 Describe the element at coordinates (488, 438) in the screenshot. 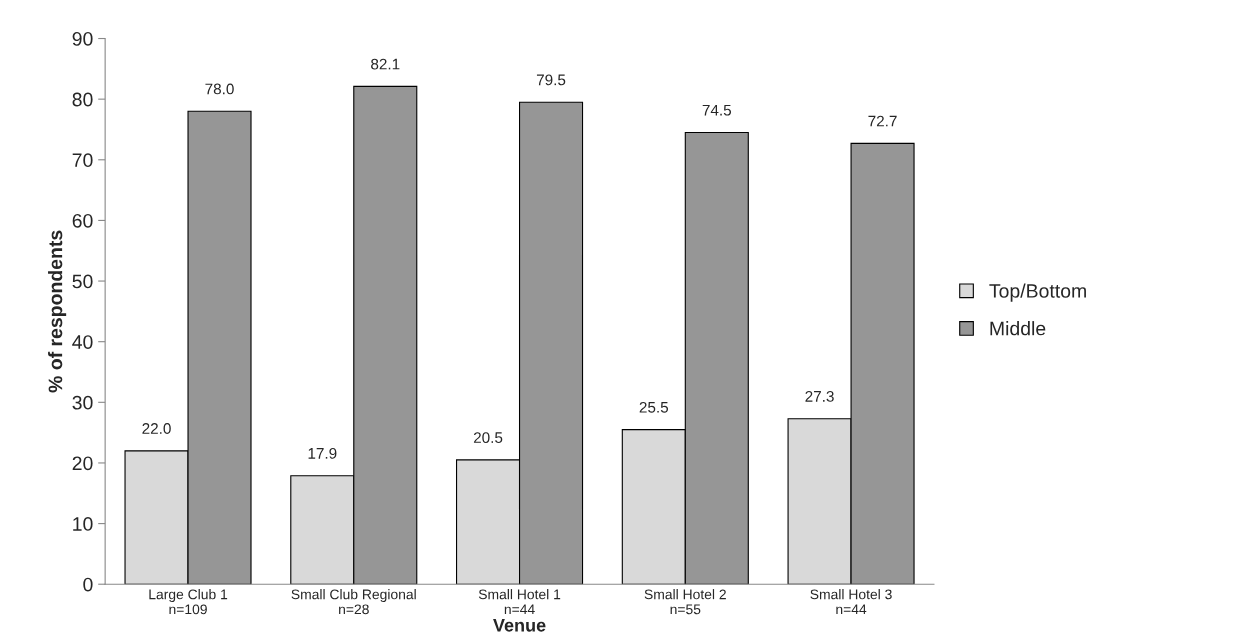

I see `data-label: 20.5` at that location.